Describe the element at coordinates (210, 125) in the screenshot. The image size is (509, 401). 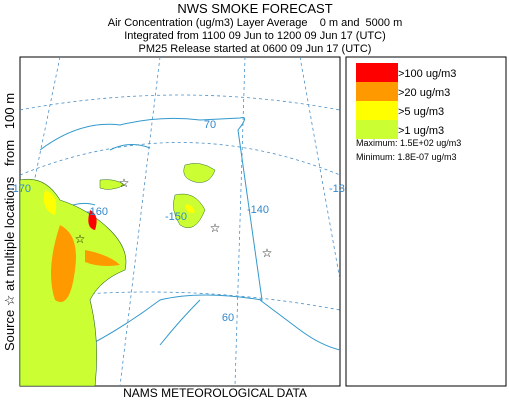
I see `grid-label: 70` at that location.